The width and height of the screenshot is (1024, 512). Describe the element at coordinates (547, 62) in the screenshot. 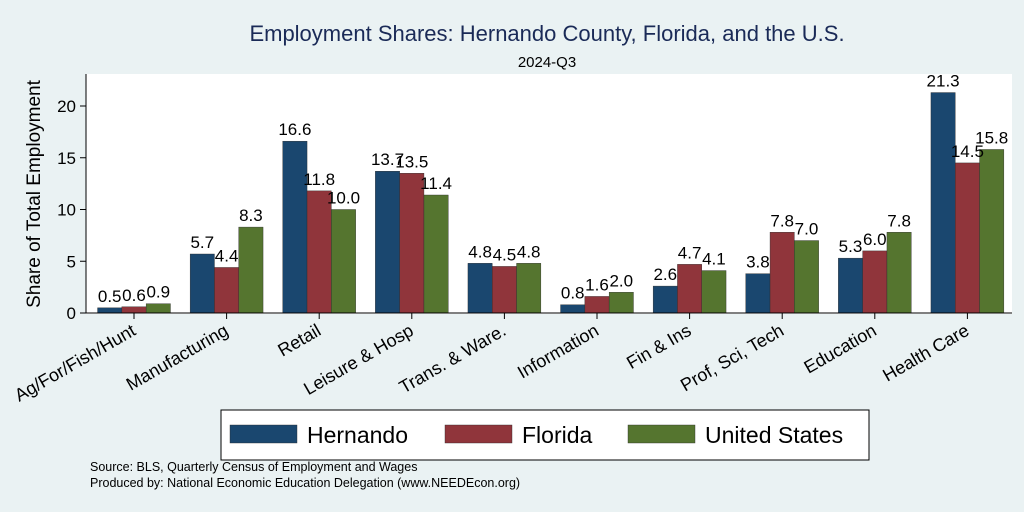

I see `chart-subtitle: 2024-Q3` at that location.